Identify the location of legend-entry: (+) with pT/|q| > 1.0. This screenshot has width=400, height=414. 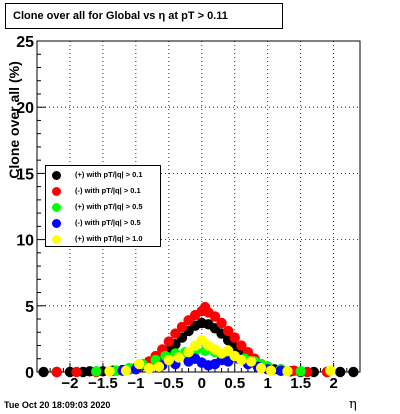
(103, 240).